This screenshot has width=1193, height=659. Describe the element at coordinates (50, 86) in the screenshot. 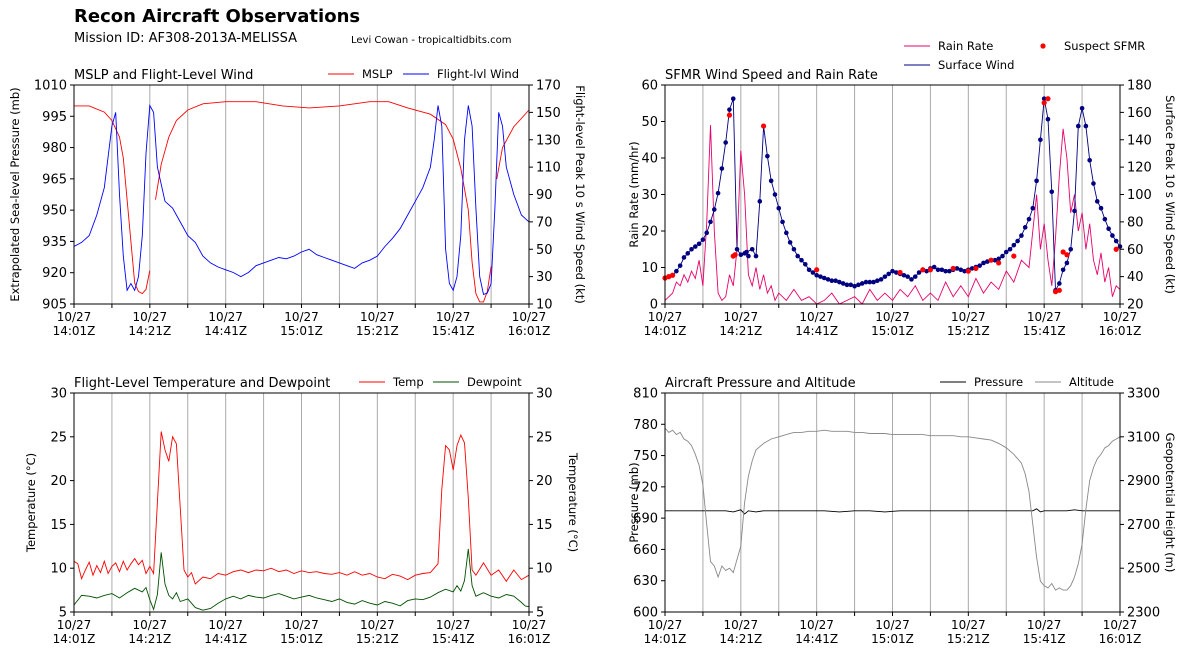

I see `left-tick-label: 1010` at that location.